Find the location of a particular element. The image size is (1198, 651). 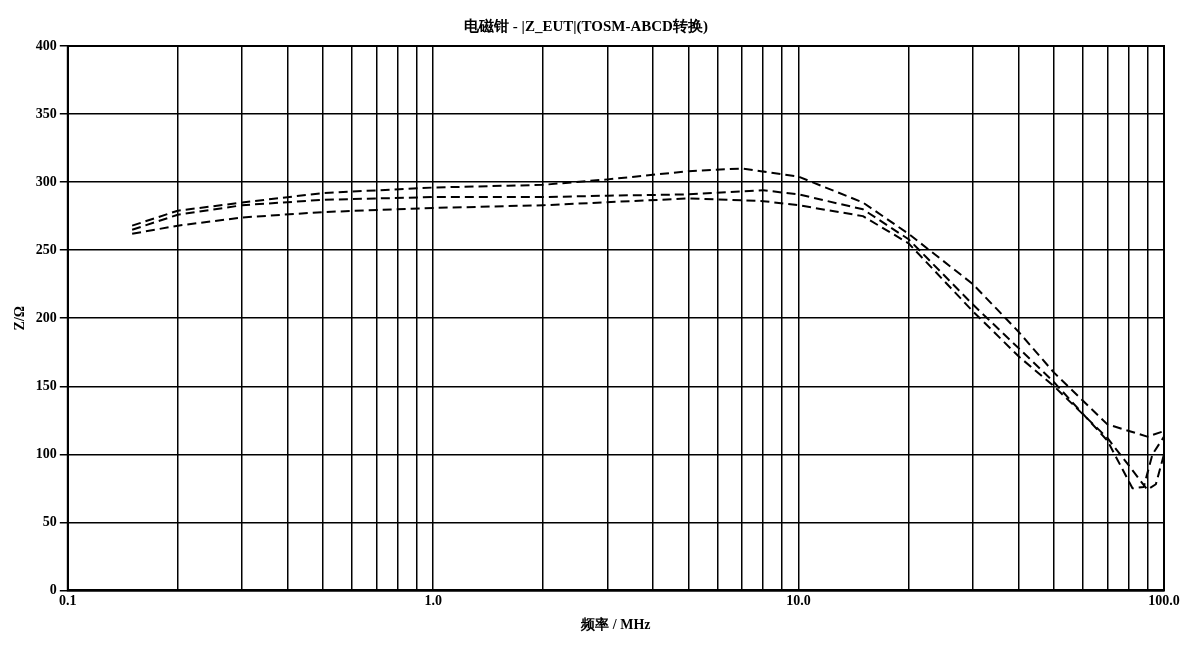

y-tick-label: 400 is located at coordinates (46, 45).